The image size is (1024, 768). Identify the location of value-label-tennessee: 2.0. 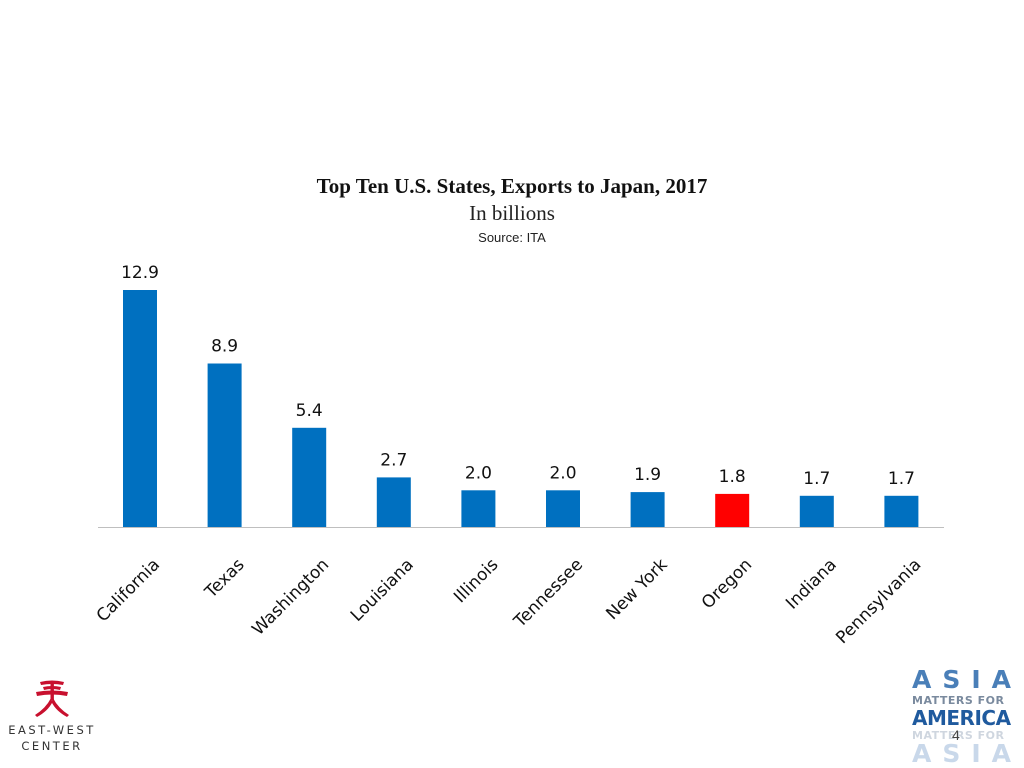
(562, 473).